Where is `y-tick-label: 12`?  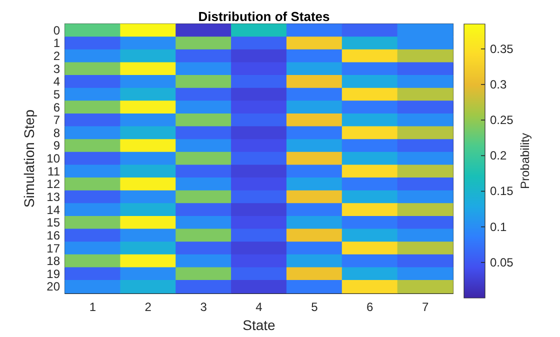
y-tick-label: 12 is located at coordinates (53, 184).